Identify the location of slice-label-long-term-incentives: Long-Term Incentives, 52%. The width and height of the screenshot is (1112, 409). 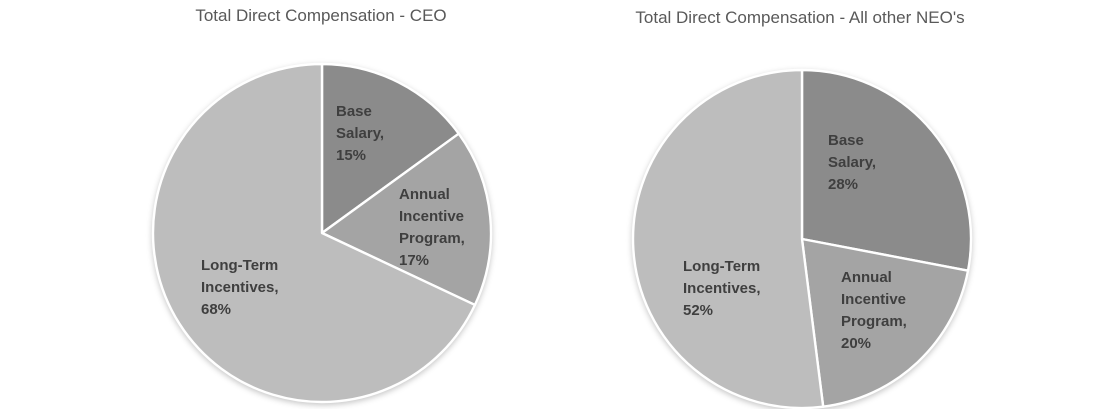
(722, 289).